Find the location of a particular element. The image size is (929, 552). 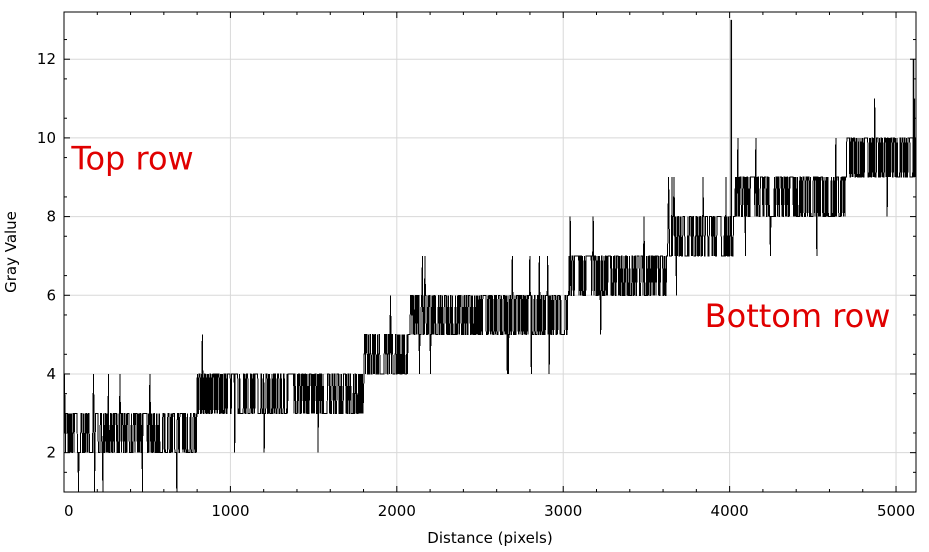

y-tick-label: 4 is located at coordinates (51, 374).